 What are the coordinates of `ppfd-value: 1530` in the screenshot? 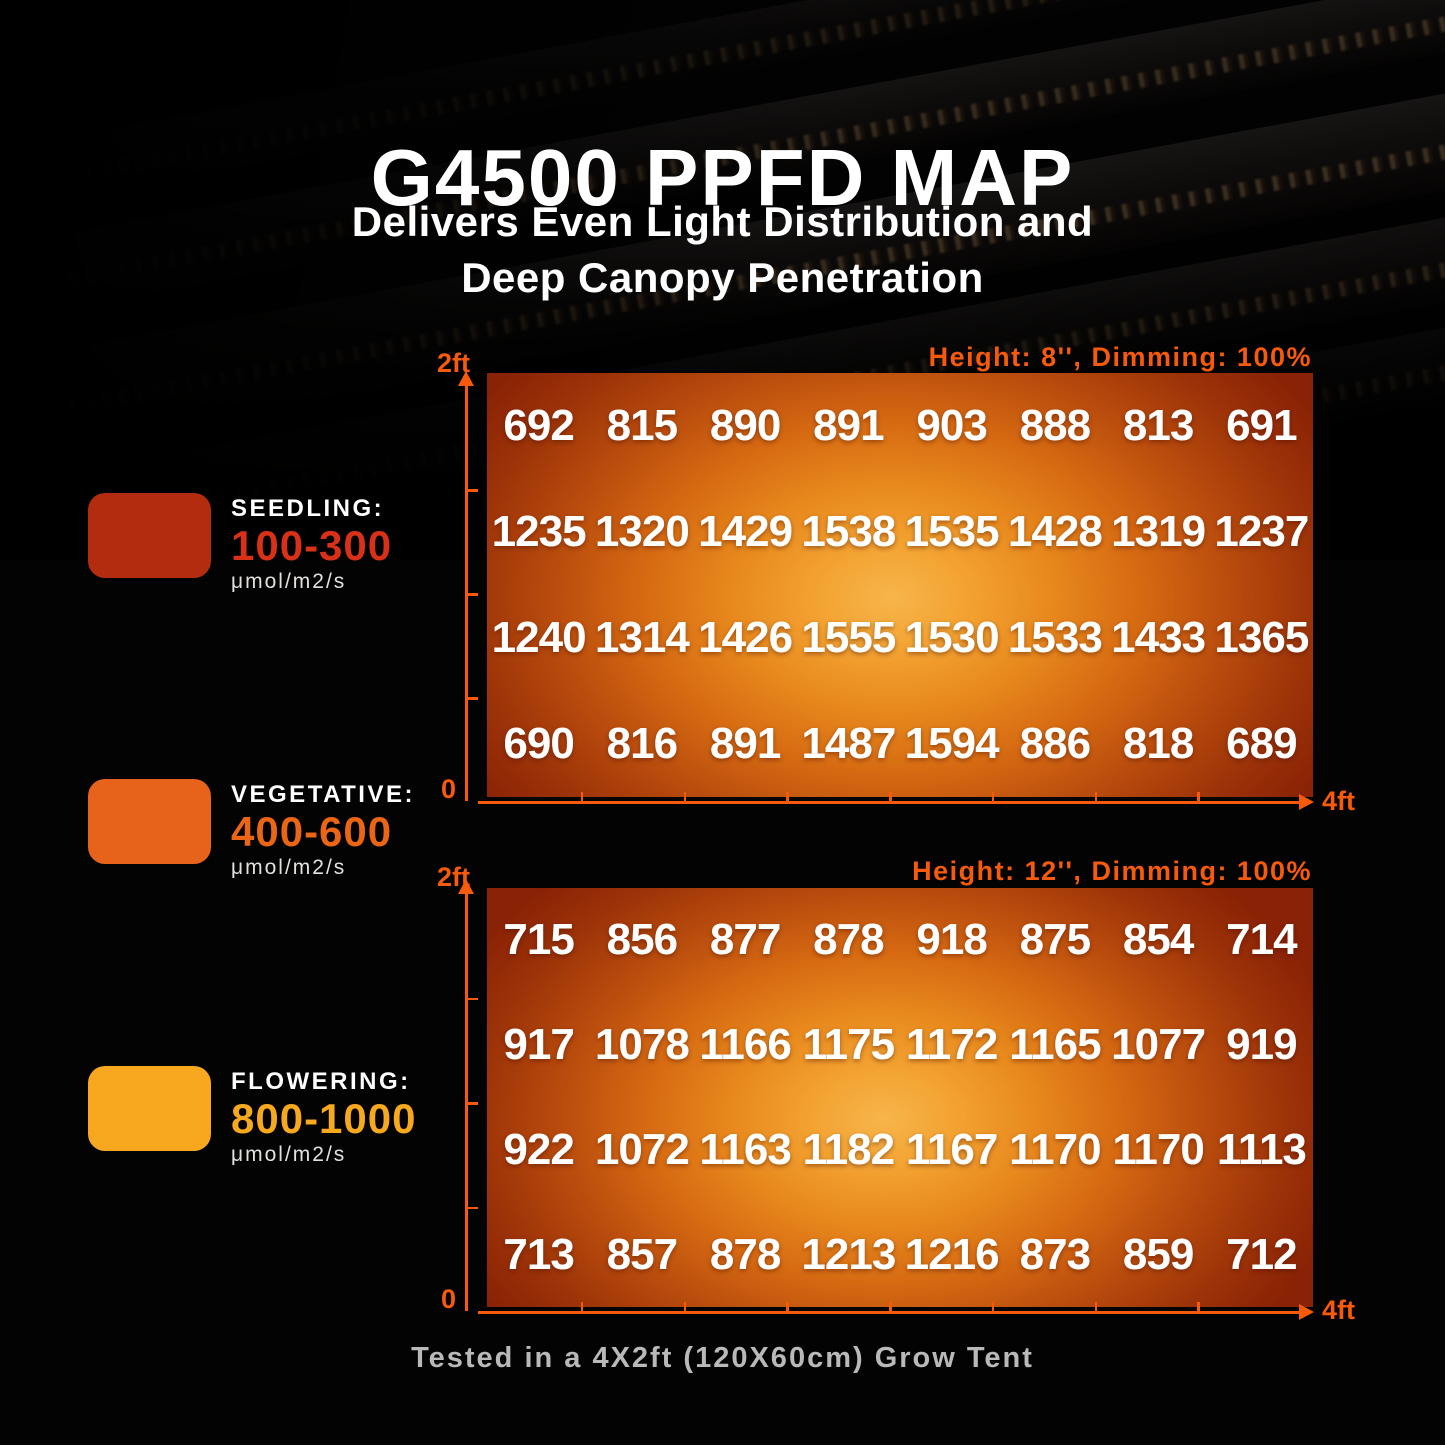 It's located at (952, 637).